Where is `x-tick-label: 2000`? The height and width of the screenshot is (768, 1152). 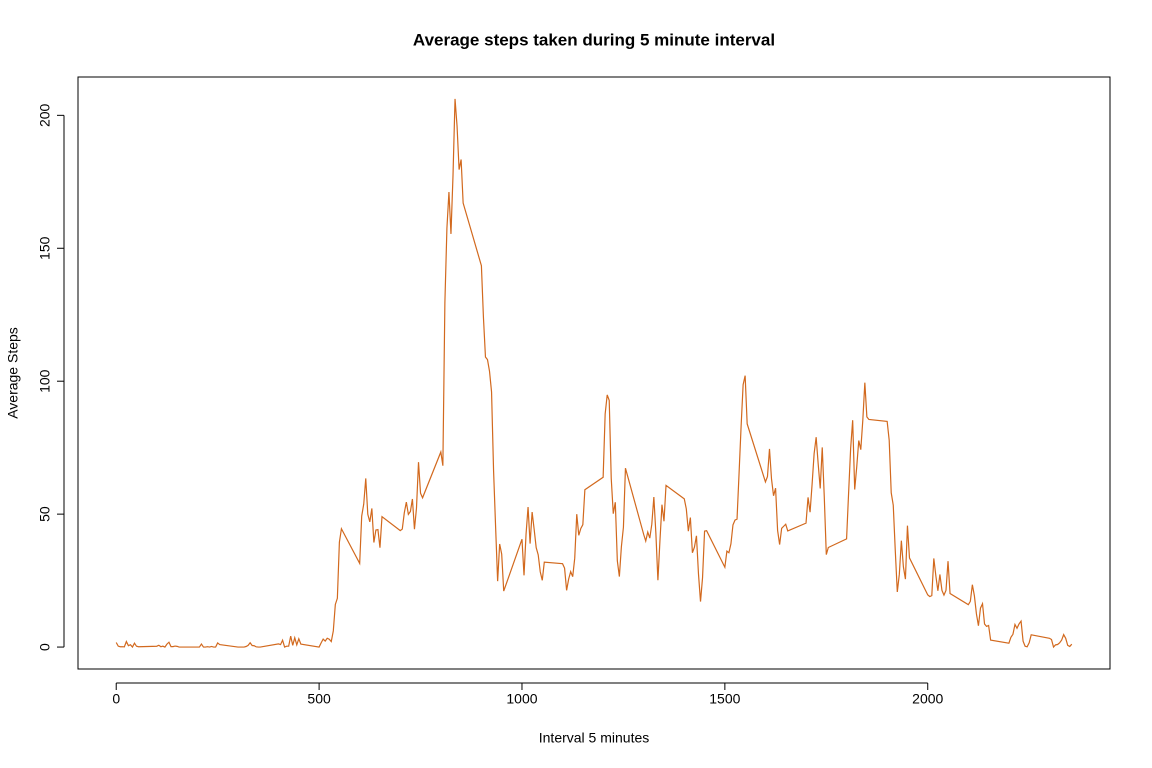 x-tick-label: 2000 is located at coordinates (927, 699).